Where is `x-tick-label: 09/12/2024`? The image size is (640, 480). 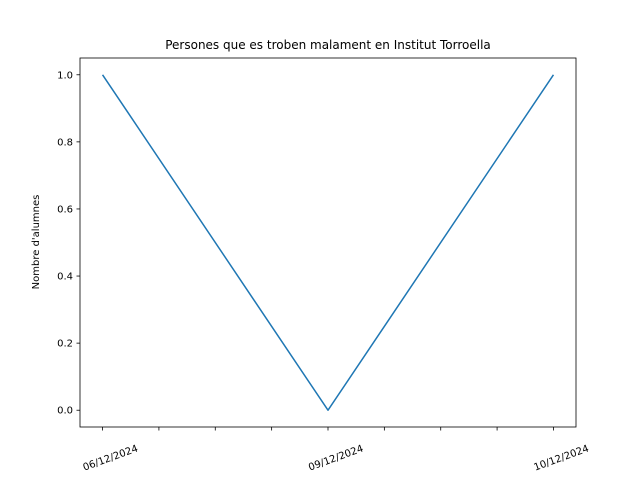 x-tick-label: 09/12/2024 is located at coordinates (336, 458).